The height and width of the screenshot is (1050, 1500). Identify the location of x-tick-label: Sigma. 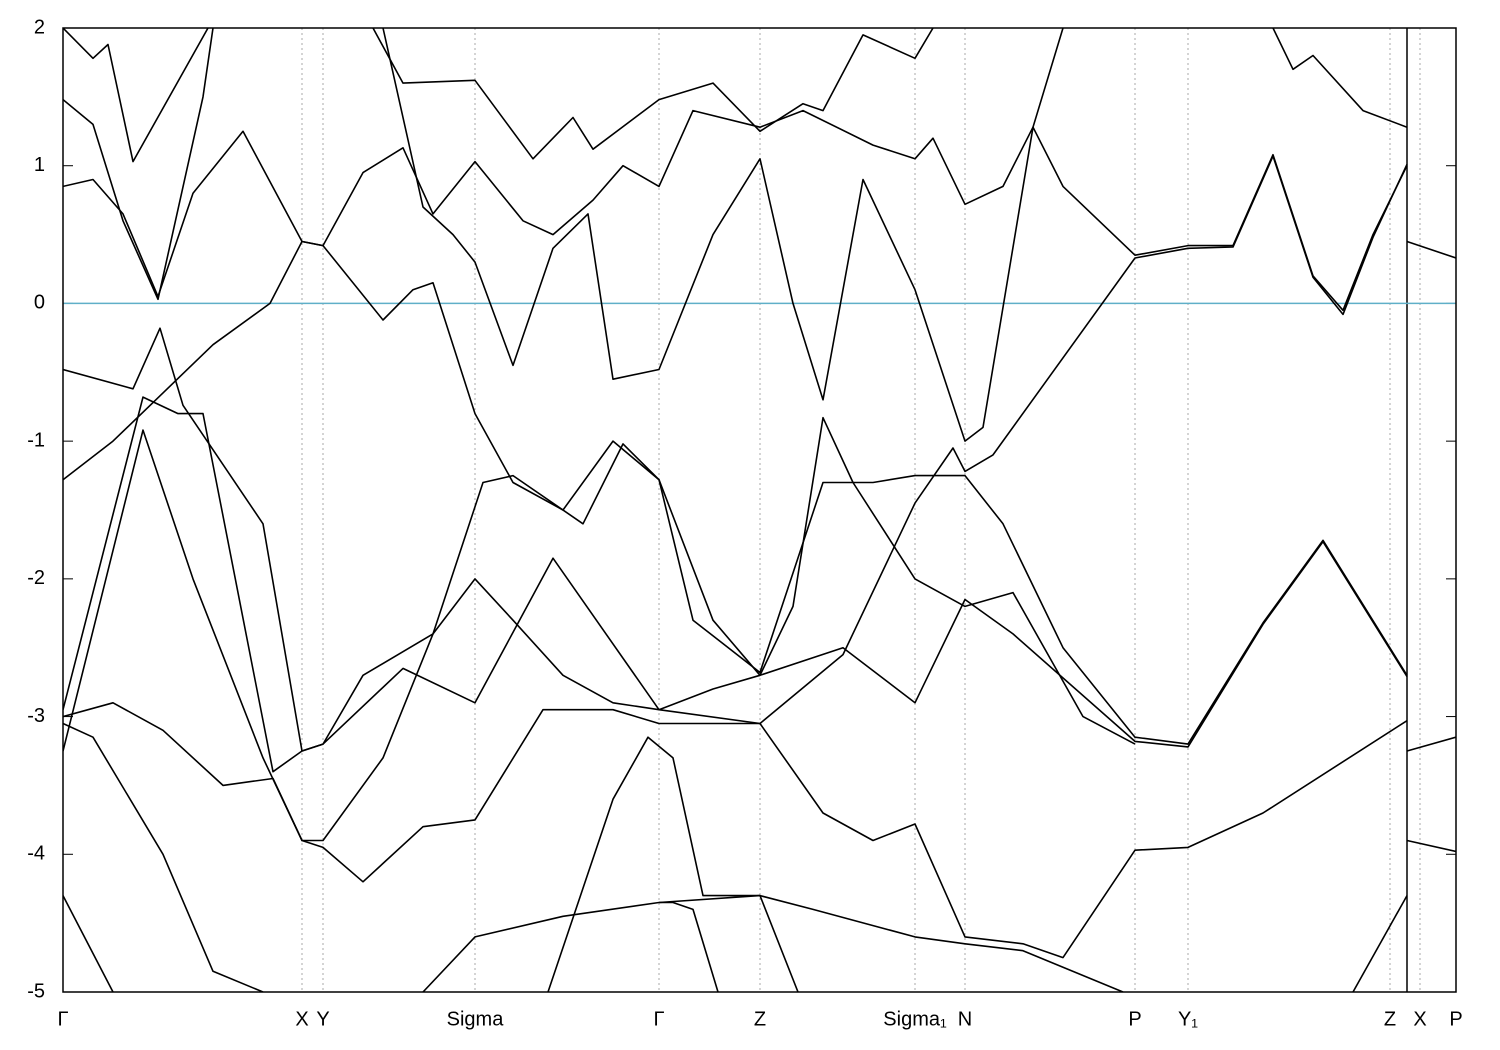
(476, 1019).